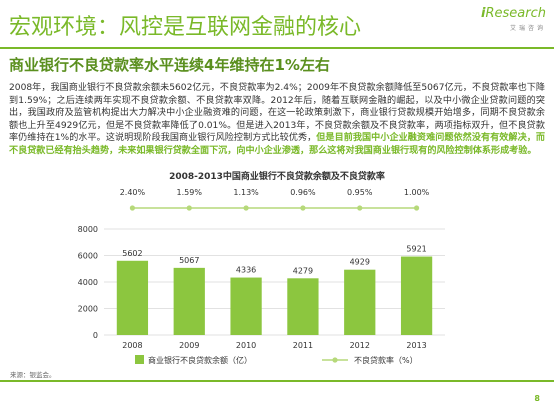 The height and width of the screenshot is (412, 554). I want to click on page-subtitle: 商业银行不良贷款率水平连续4年维持在1%左右, so click(169, 65).